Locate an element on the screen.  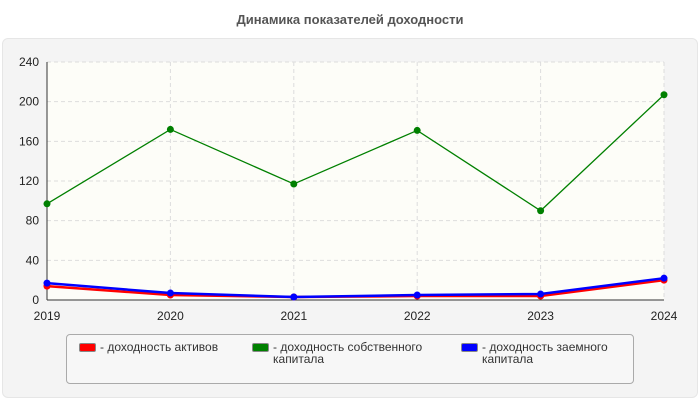
x-tick-label: 2024 is located at coordinates (664, 316).